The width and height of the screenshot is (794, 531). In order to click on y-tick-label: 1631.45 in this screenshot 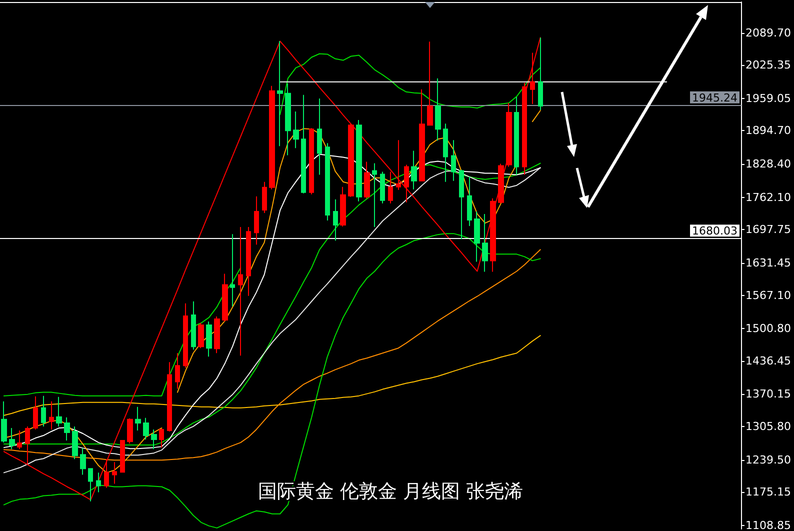, I will do `click(769, 263)`.